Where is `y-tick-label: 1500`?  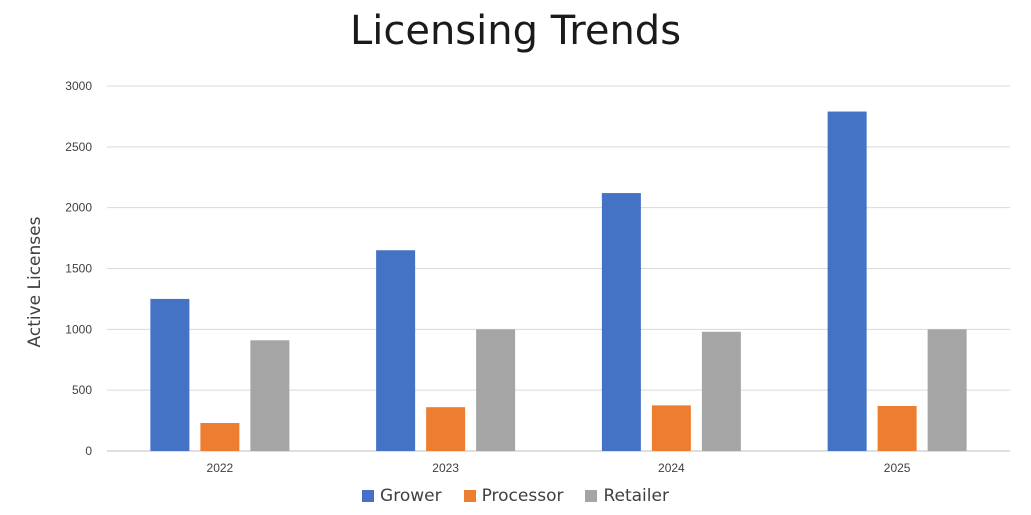
y-tick-label: 1500 is located at coordinates (78, 269).